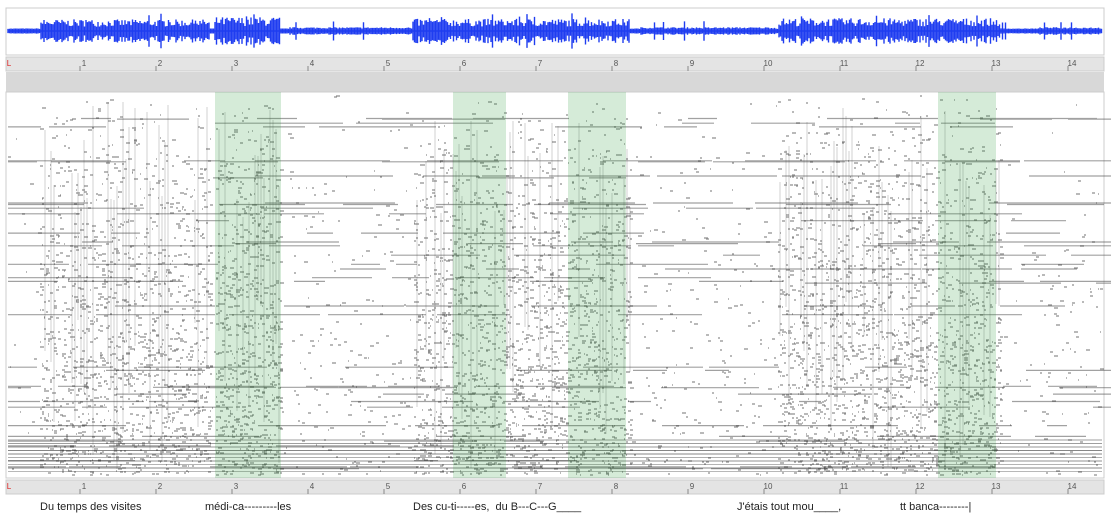 Image resolution: width=1111 pixels, height=517 pixels. Describe the element at coordinates (789, 507) in the screenshot. I see `caption: J'étais tout mou____,` at that location.